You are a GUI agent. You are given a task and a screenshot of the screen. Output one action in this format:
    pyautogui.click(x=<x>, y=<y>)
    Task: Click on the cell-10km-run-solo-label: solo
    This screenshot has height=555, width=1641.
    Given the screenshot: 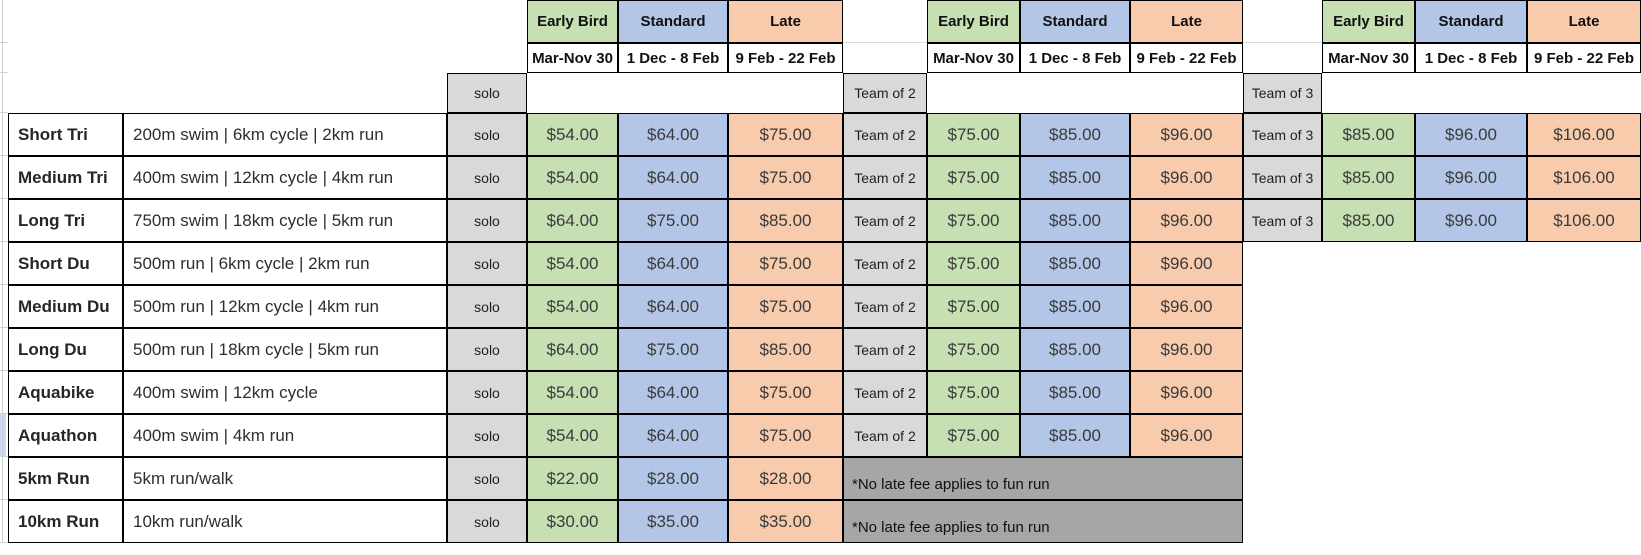 What is the action you would take?
    pyautogui.click(x=487, y=521)
    